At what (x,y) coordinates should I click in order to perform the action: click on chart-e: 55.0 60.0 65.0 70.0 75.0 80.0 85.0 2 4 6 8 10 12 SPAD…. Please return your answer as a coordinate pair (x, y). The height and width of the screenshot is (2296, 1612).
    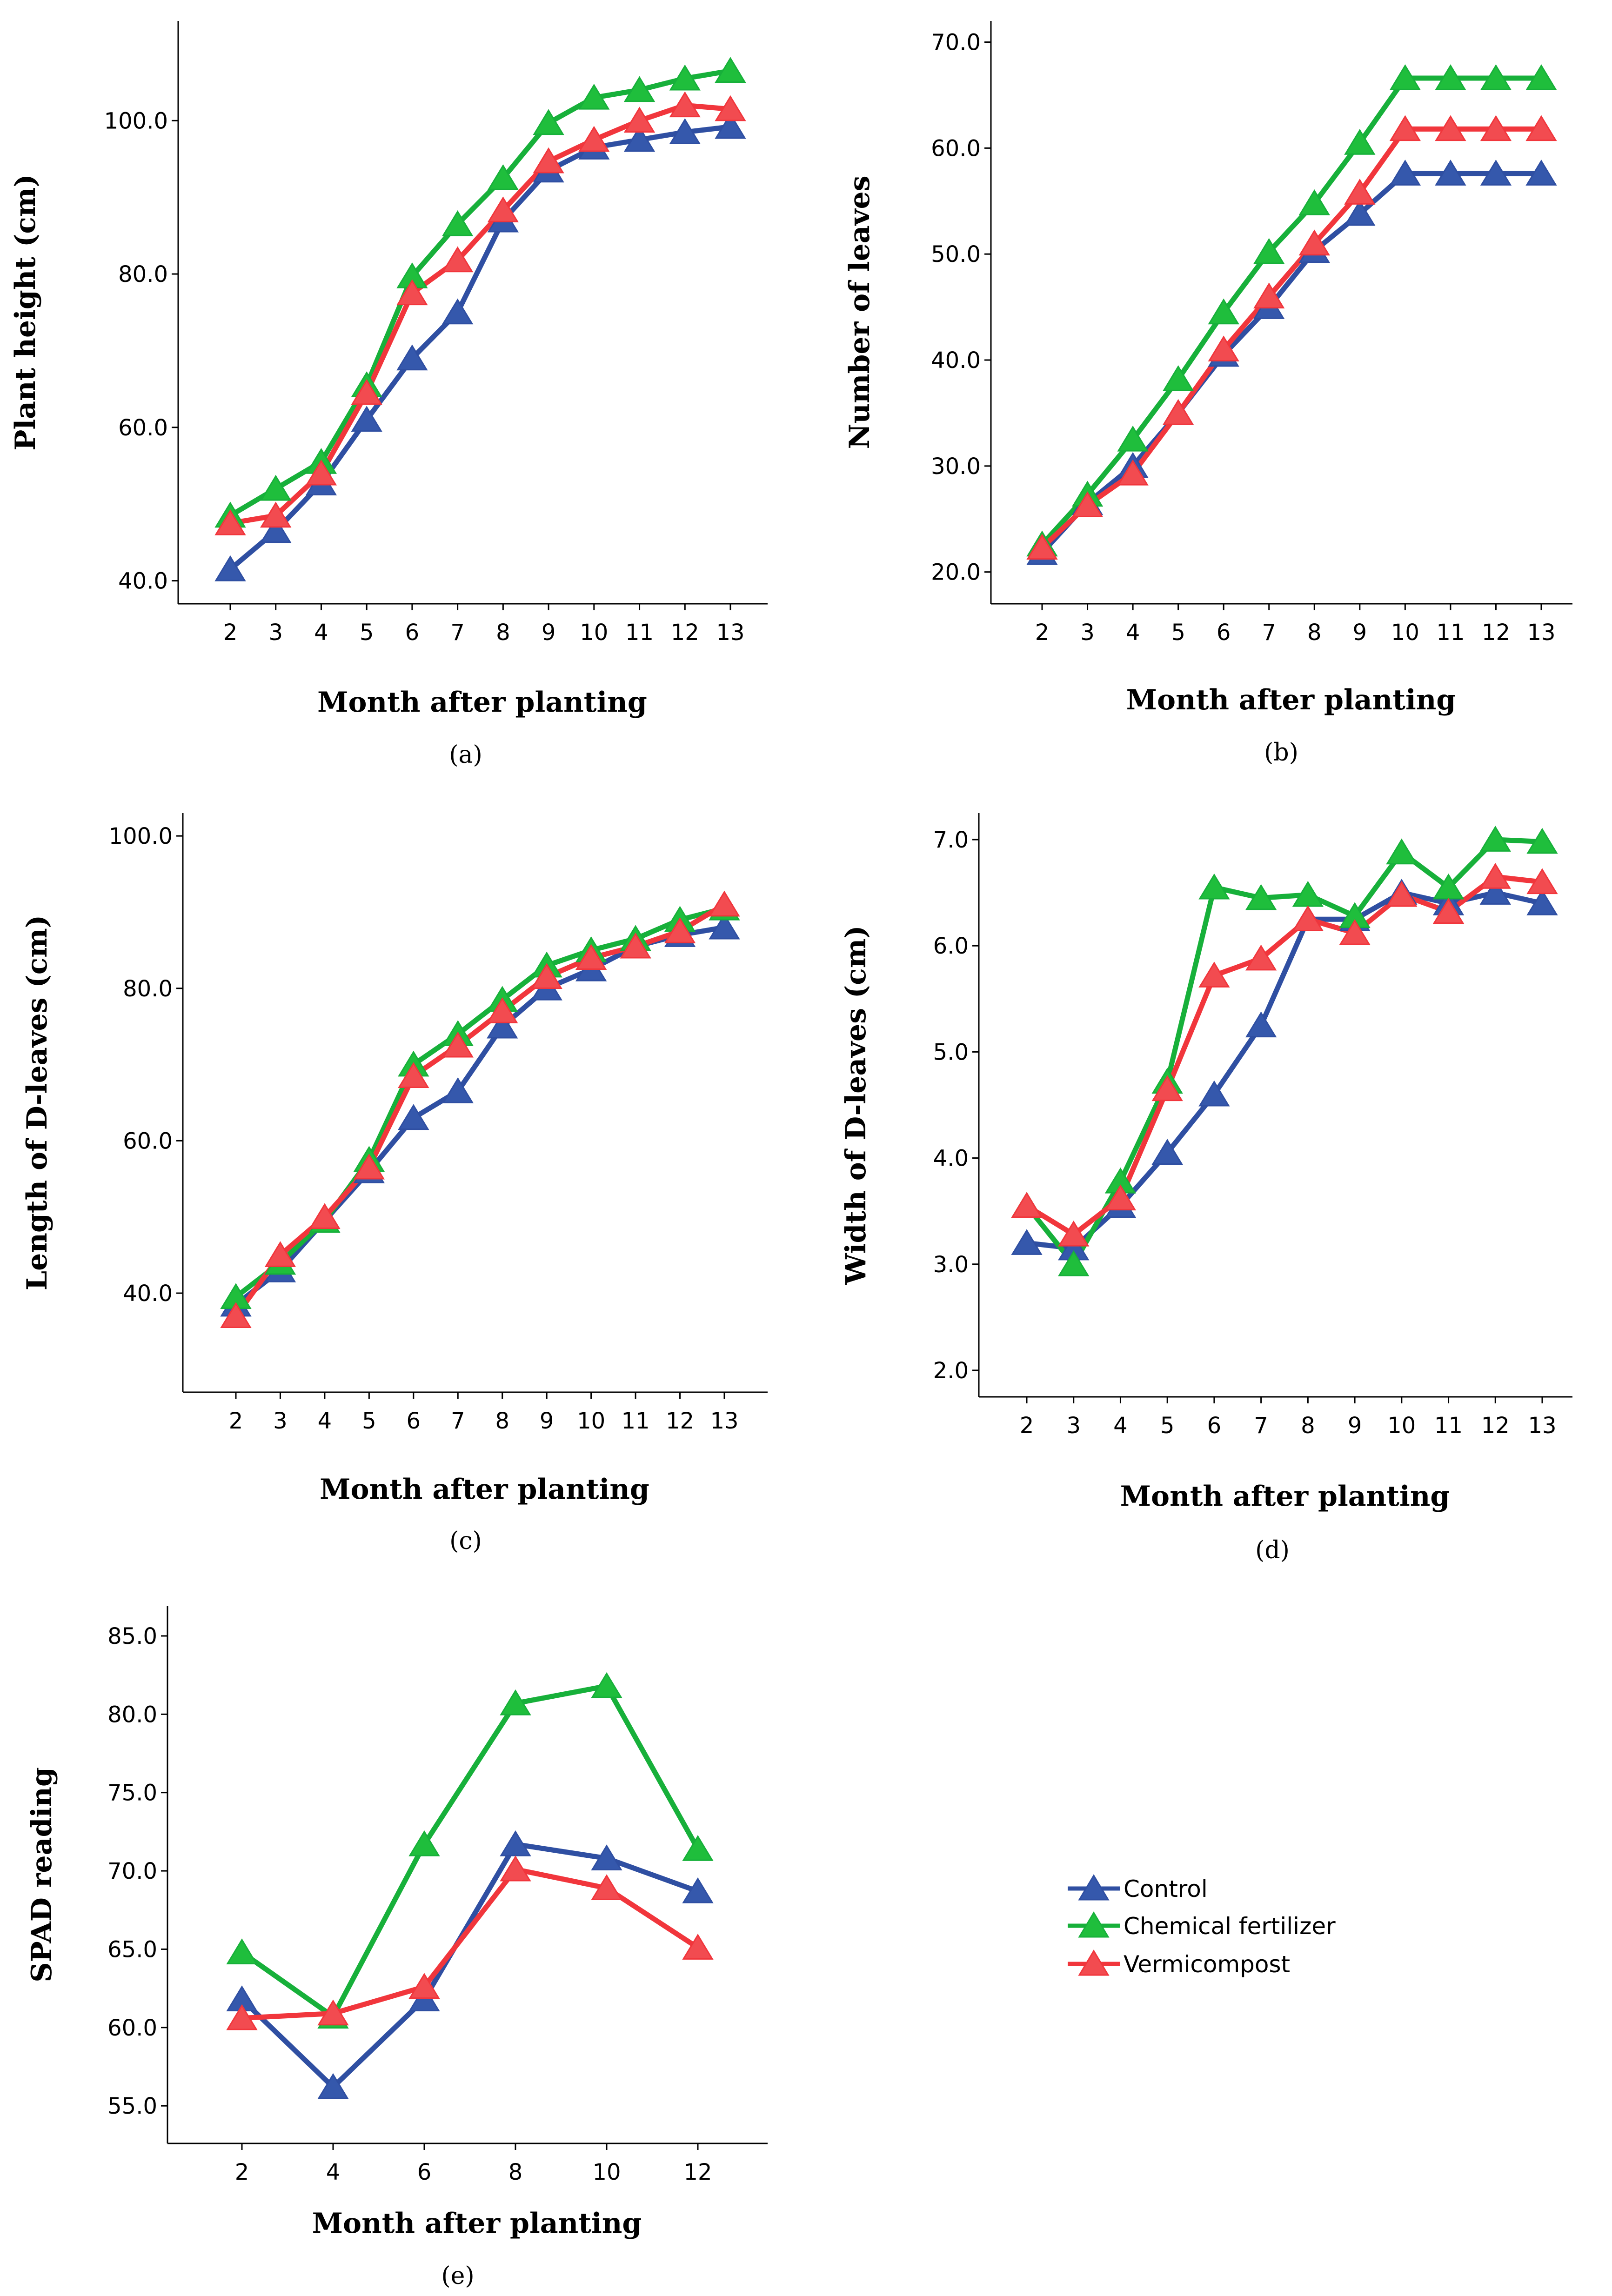
    Looking at the image, I should click on (397, 1948).